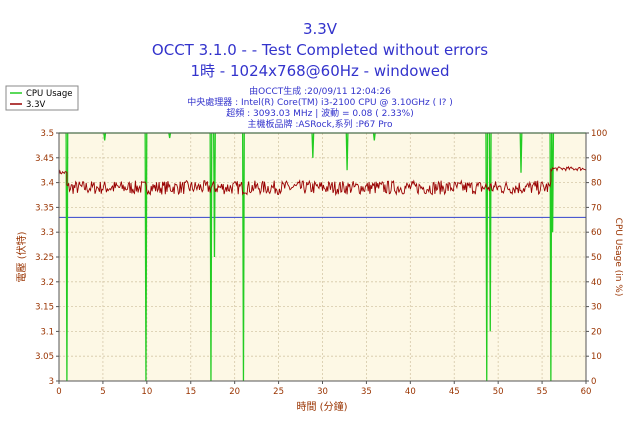 This screenshot has width=640, height=427. I want to click on legend-label-cpu: CPU Usage, so click(49, 94).